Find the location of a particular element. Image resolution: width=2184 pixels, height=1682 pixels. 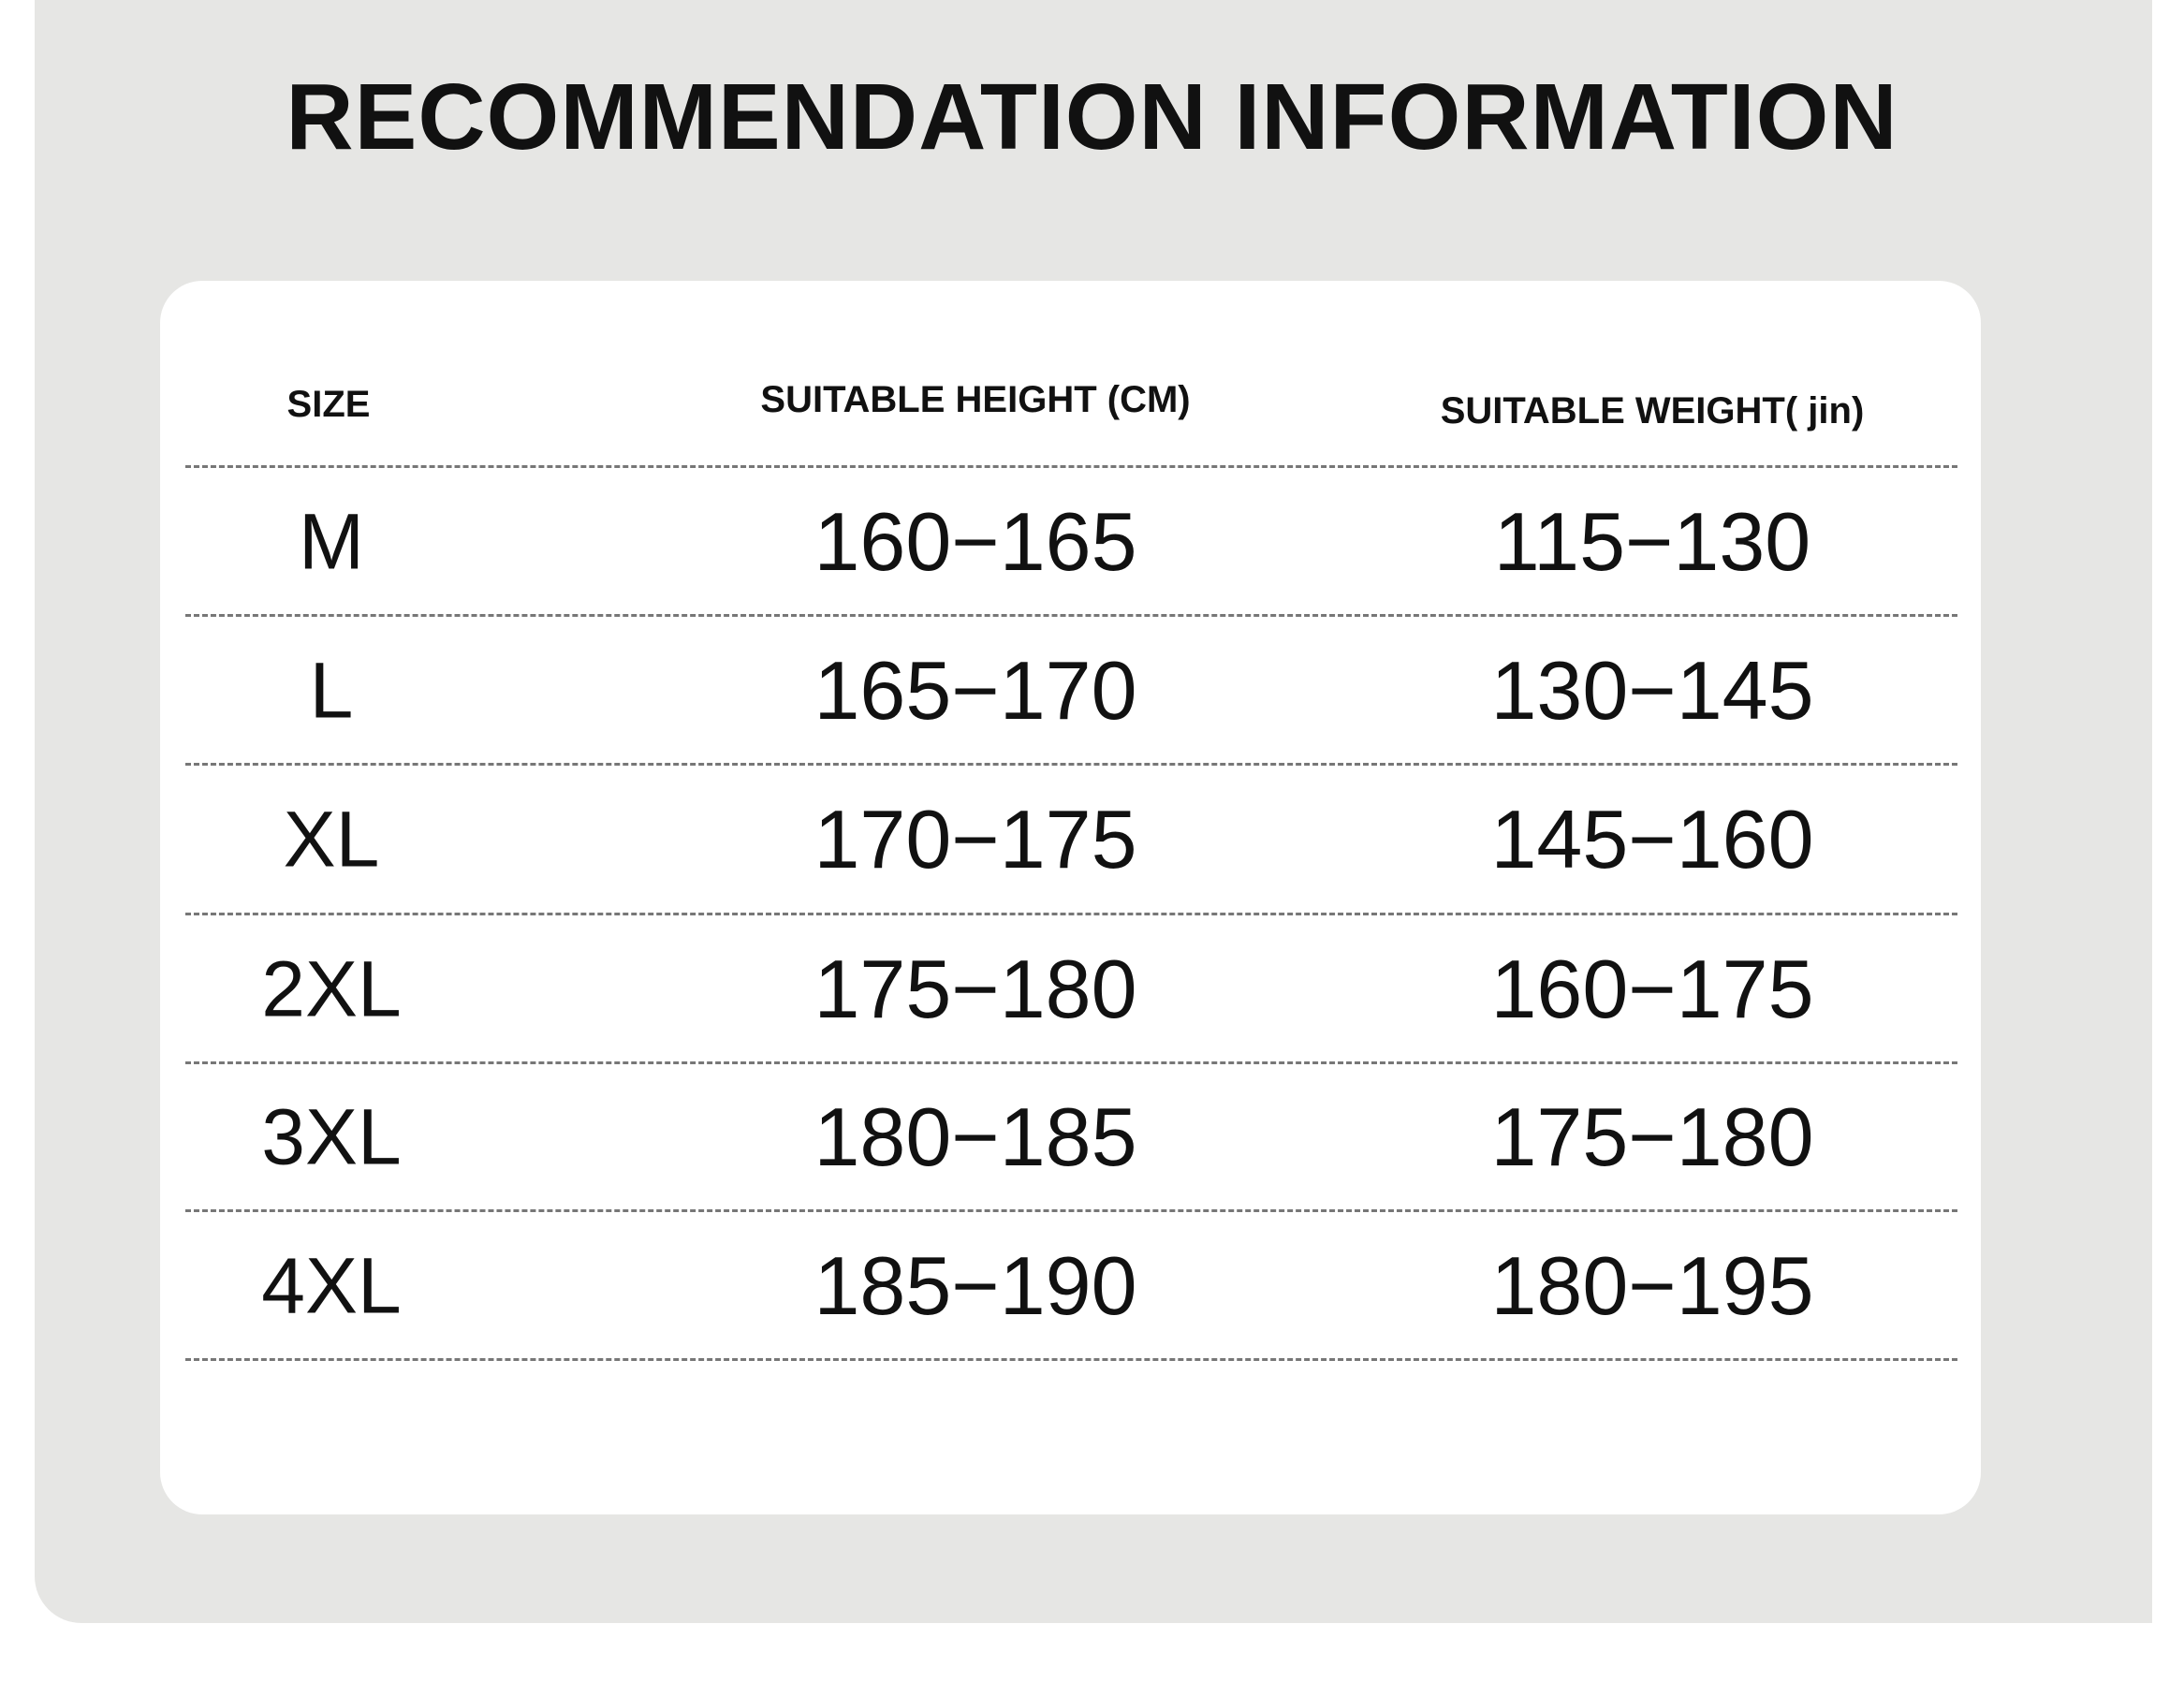

header-weight: SUITABLE WEIGHT( jin) is located at coordinates (1652, 410).